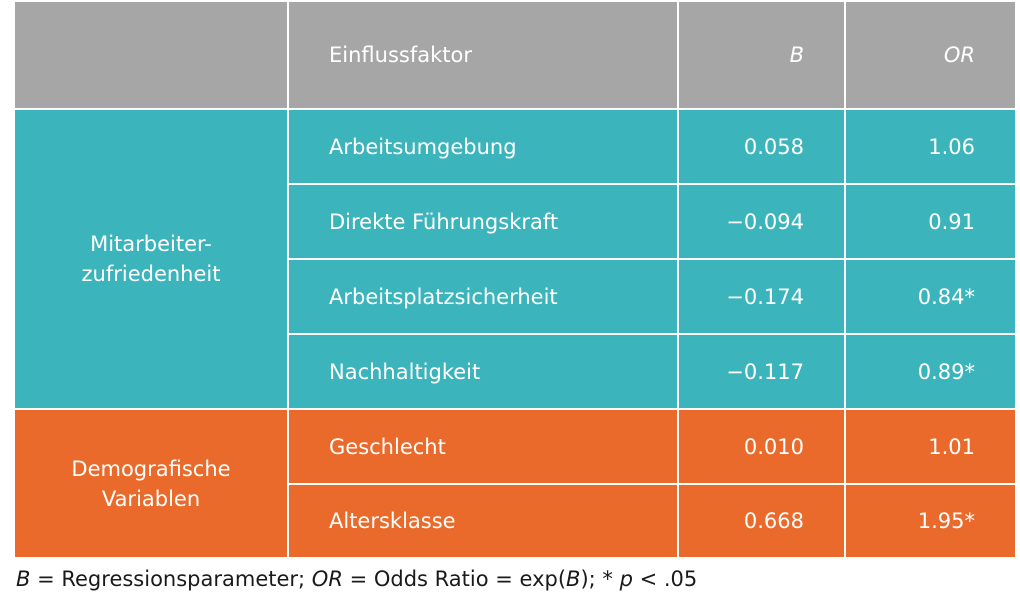  What do you see at coordinates (151, 468) in the screenshot?
I see `group-label-line: Demografische` at bounding box center [151, 468].